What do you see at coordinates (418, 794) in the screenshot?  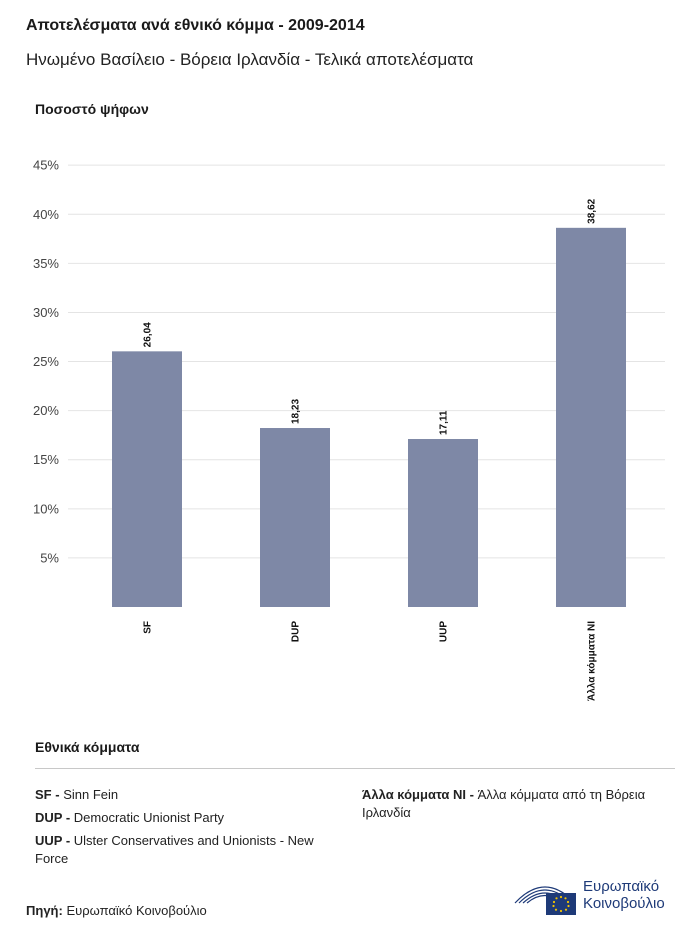 I see `legend-code: Άλλα κόμματα NI -` at bounding box center [418, 794].